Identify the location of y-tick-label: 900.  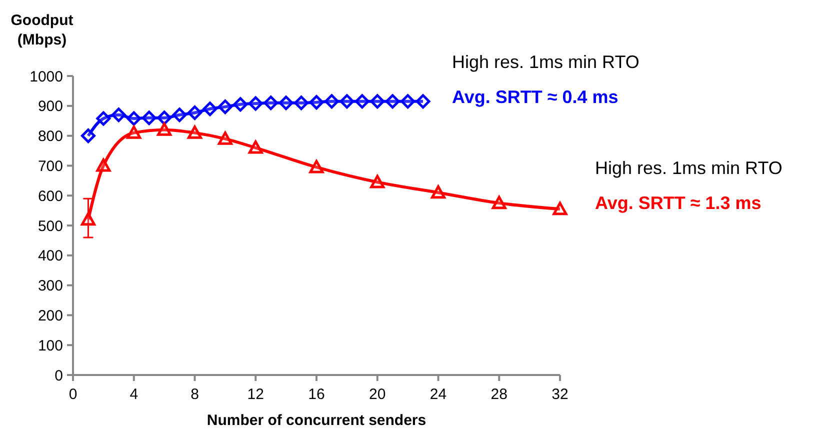
(50, 107).